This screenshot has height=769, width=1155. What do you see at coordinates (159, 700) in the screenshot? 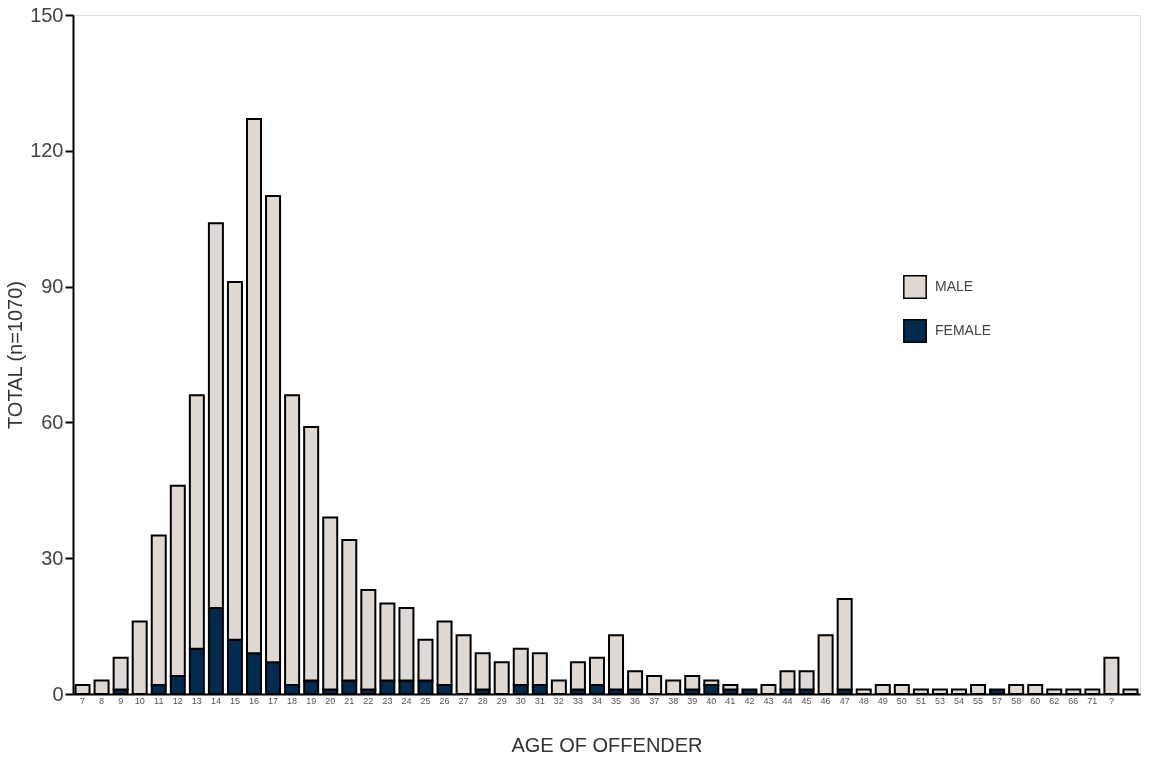
I see `x-tick-label: 11` at bounding box center [159, 700].